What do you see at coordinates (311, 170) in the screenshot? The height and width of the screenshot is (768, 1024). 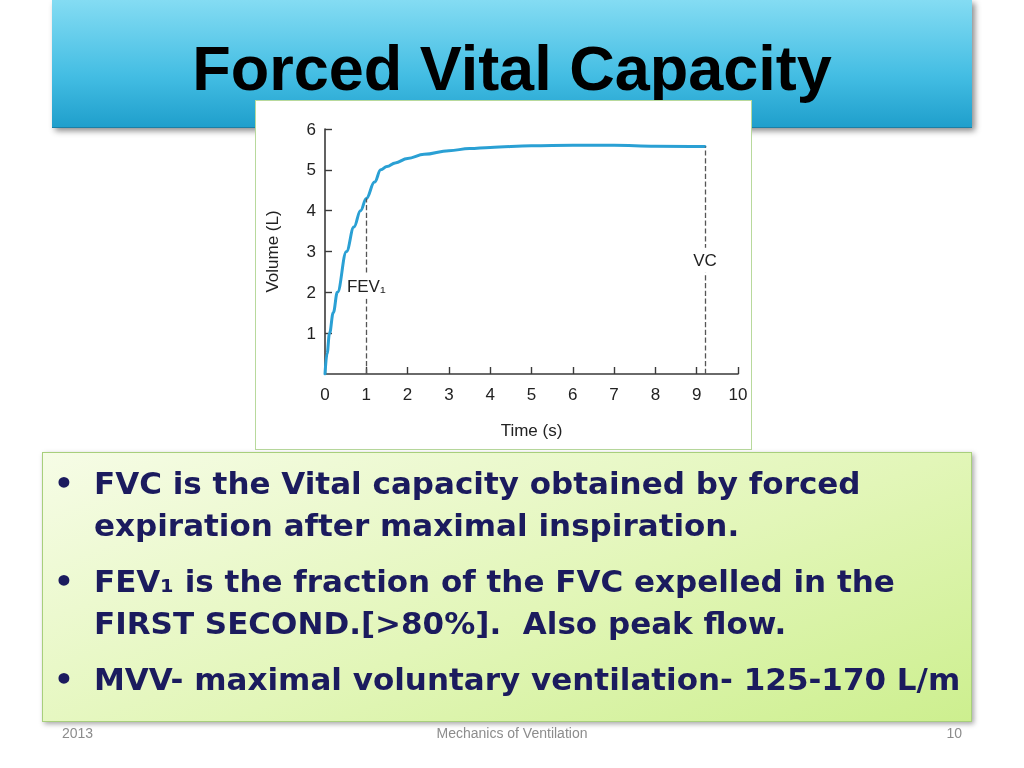 I see `y-tick-label: 5` at bounding box center [311, 170].